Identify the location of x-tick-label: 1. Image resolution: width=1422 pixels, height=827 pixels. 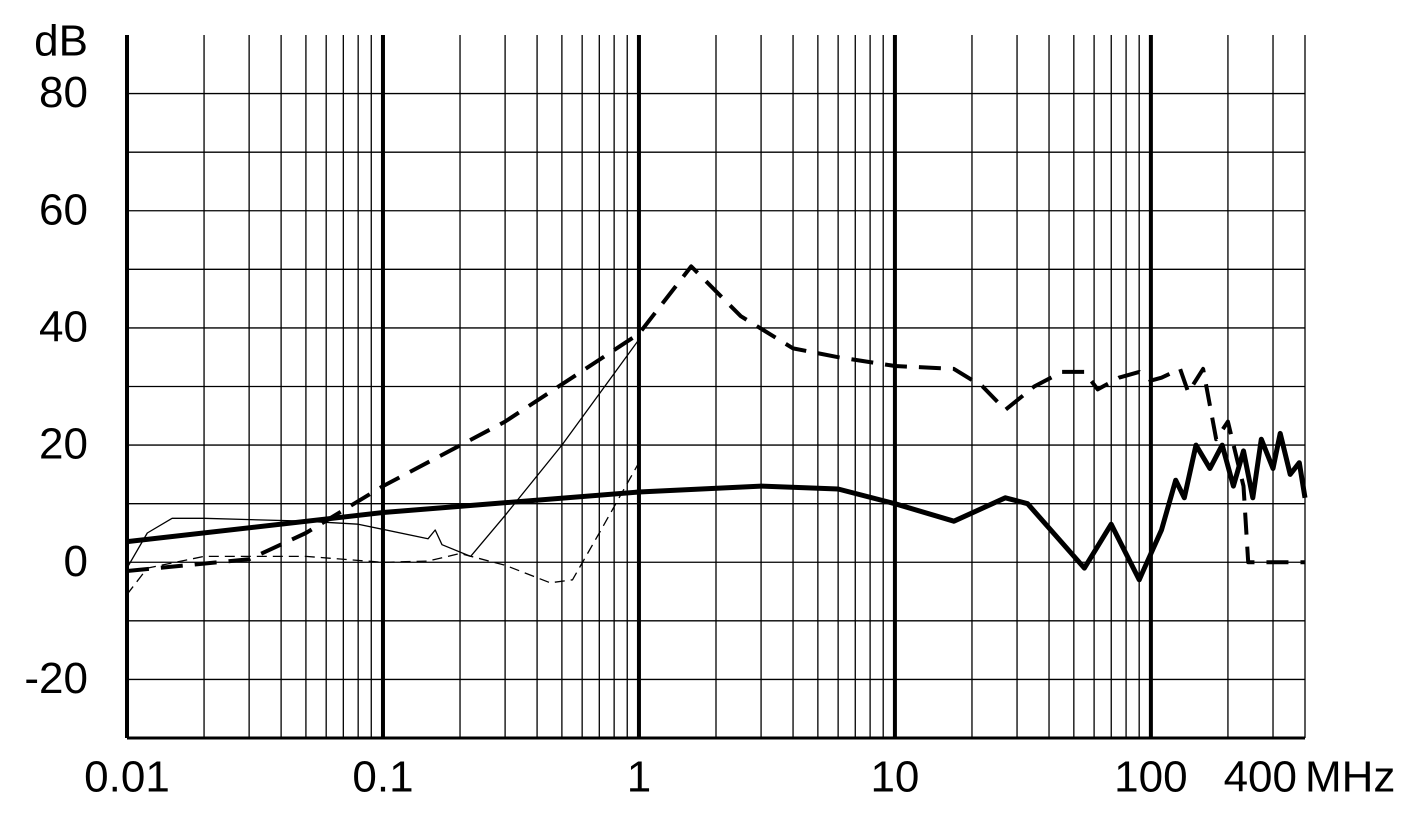
(639, 777).